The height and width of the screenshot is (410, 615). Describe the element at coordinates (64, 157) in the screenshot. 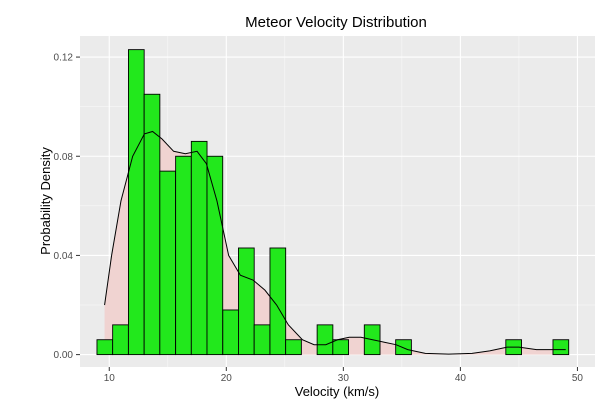

I see `y-tick-label: 0.08` at that location.